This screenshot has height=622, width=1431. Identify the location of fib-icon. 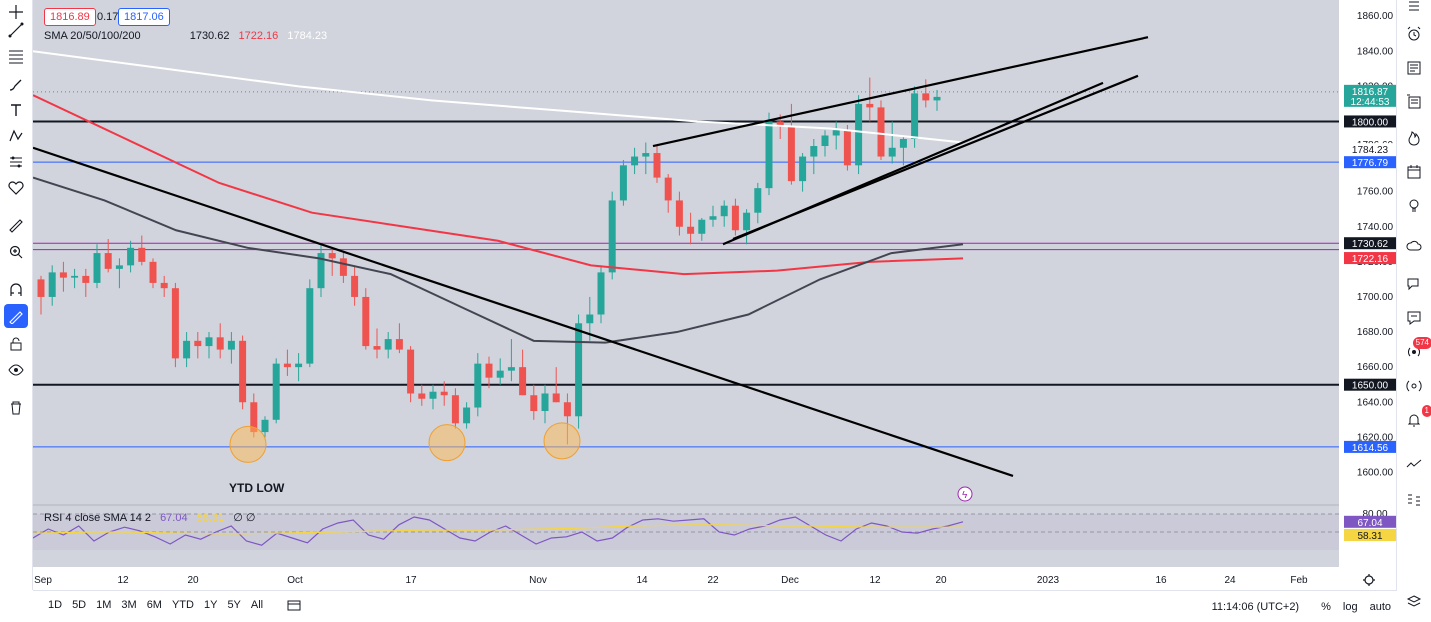
(16, 56).